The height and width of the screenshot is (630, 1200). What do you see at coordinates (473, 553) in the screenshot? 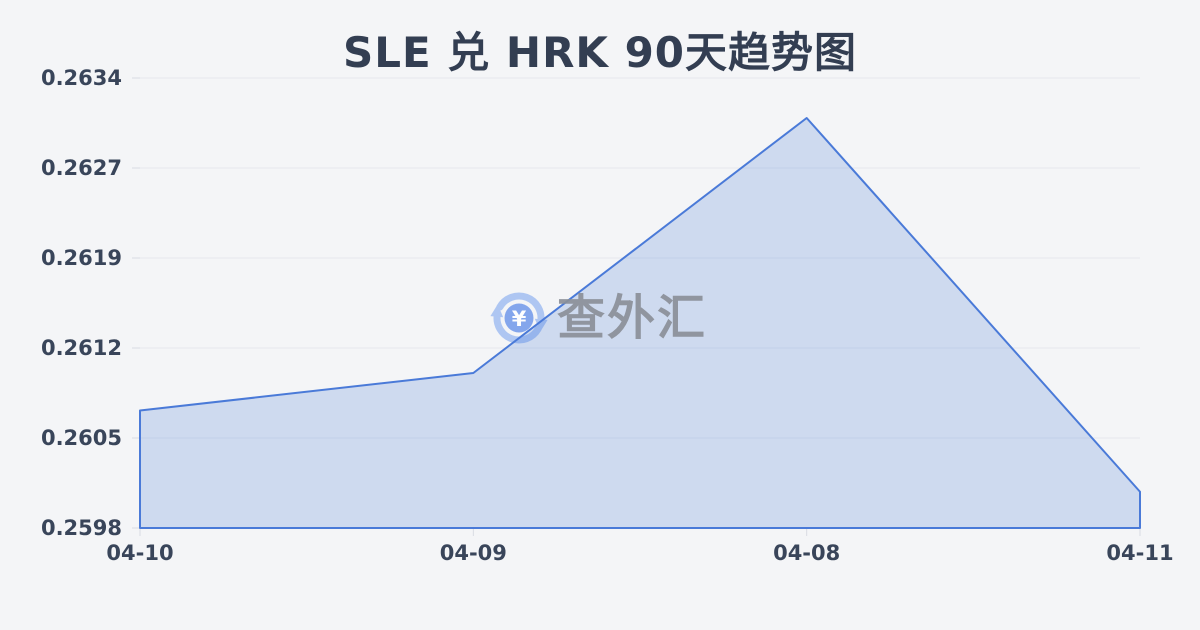
I see `x-axis-label: 04-09` at bounding box center [473, 553].